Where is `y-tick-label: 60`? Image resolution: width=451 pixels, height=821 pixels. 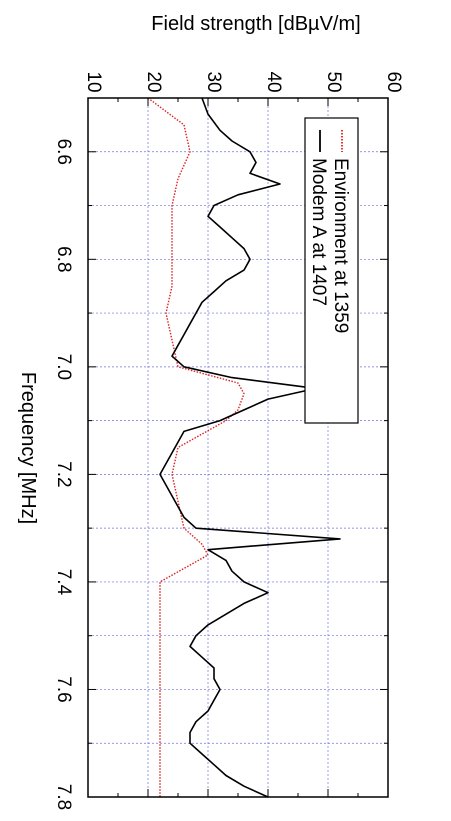 y-tick-label: 60 is located at coordinates (393, 81).